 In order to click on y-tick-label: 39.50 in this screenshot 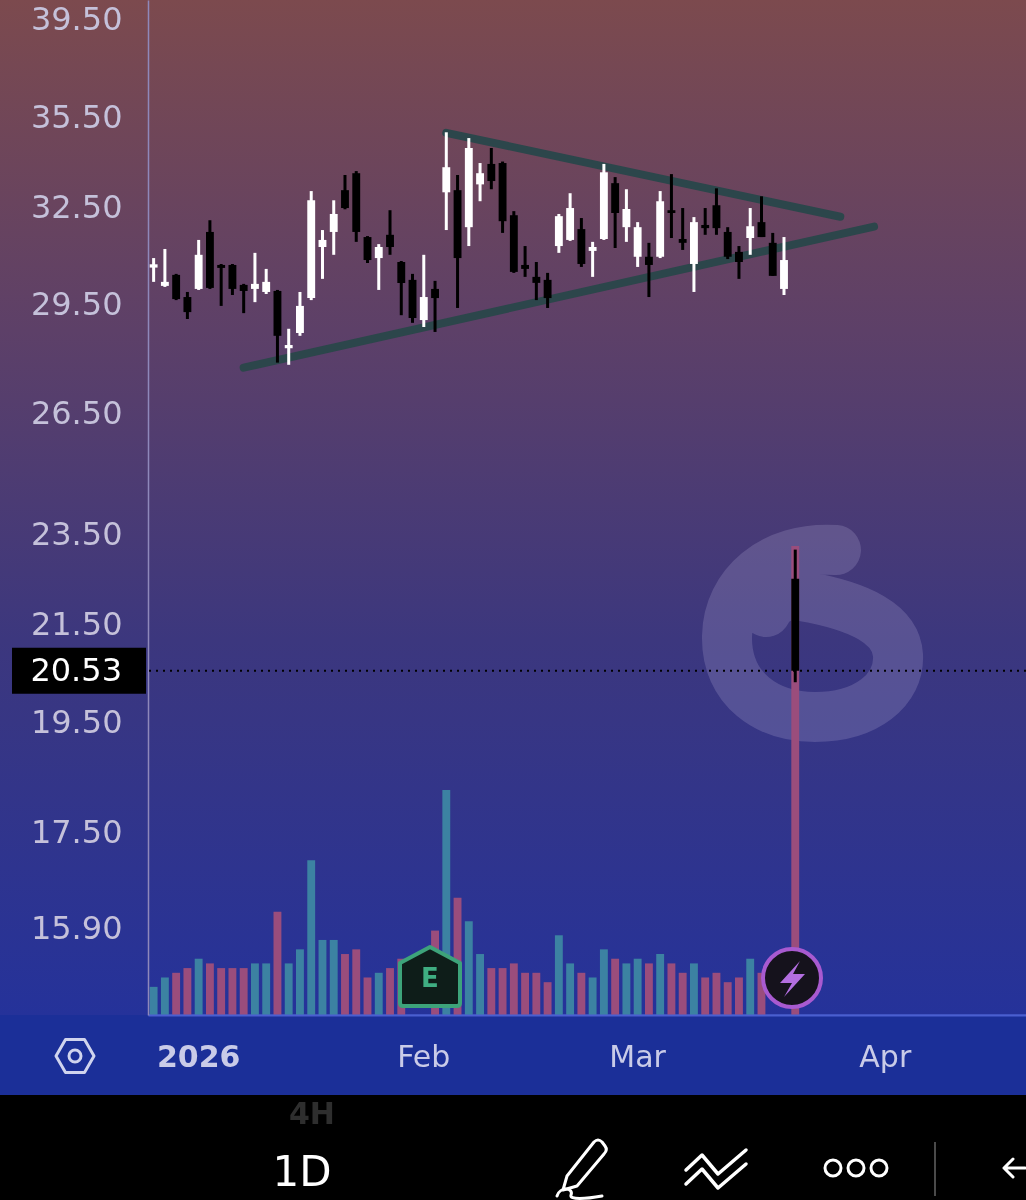, I will do `click(76, 19)`.